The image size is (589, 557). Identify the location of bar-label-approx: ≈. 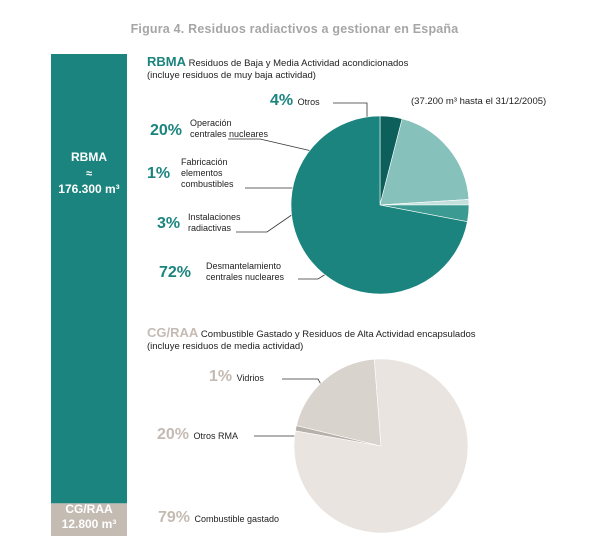
(89, 174).